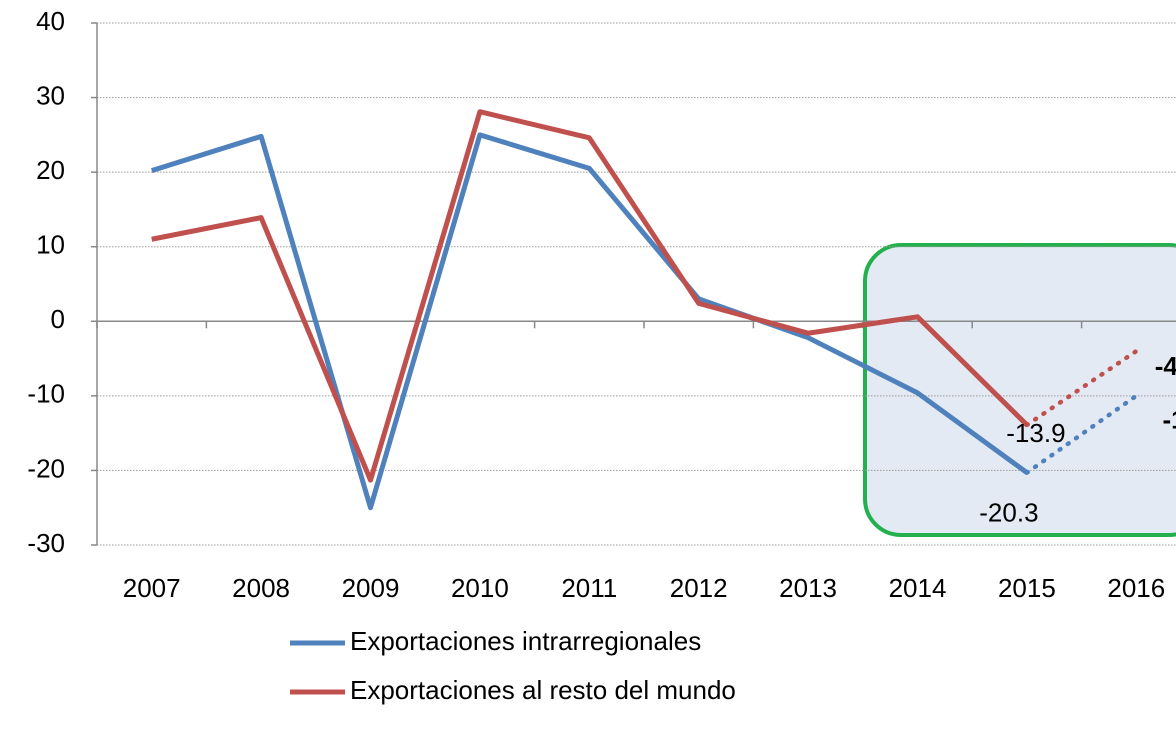 The width and height of the screenshot is (1176, 743). Describe the element at coordinates (50, 95) in the screenshot. I see `y-tick-label: 30` at that location.